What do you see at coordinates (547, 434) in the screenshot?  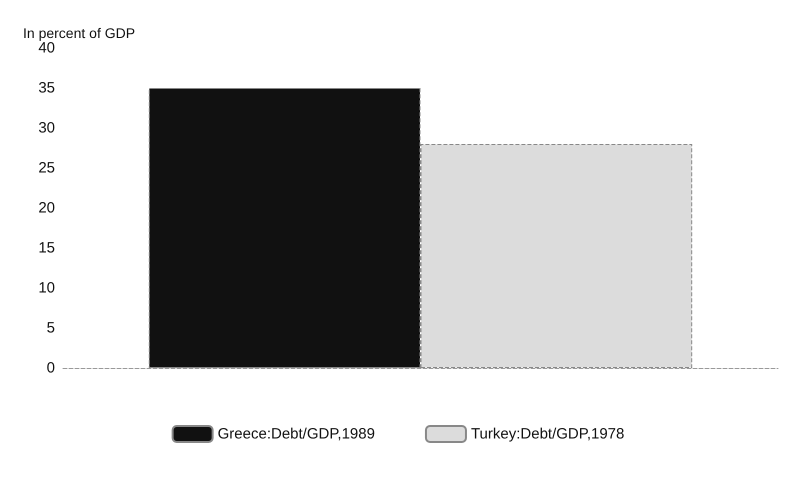 I see `legend-label: Turkey:Debt/GDP,1978` at bounding box center [547, 434].